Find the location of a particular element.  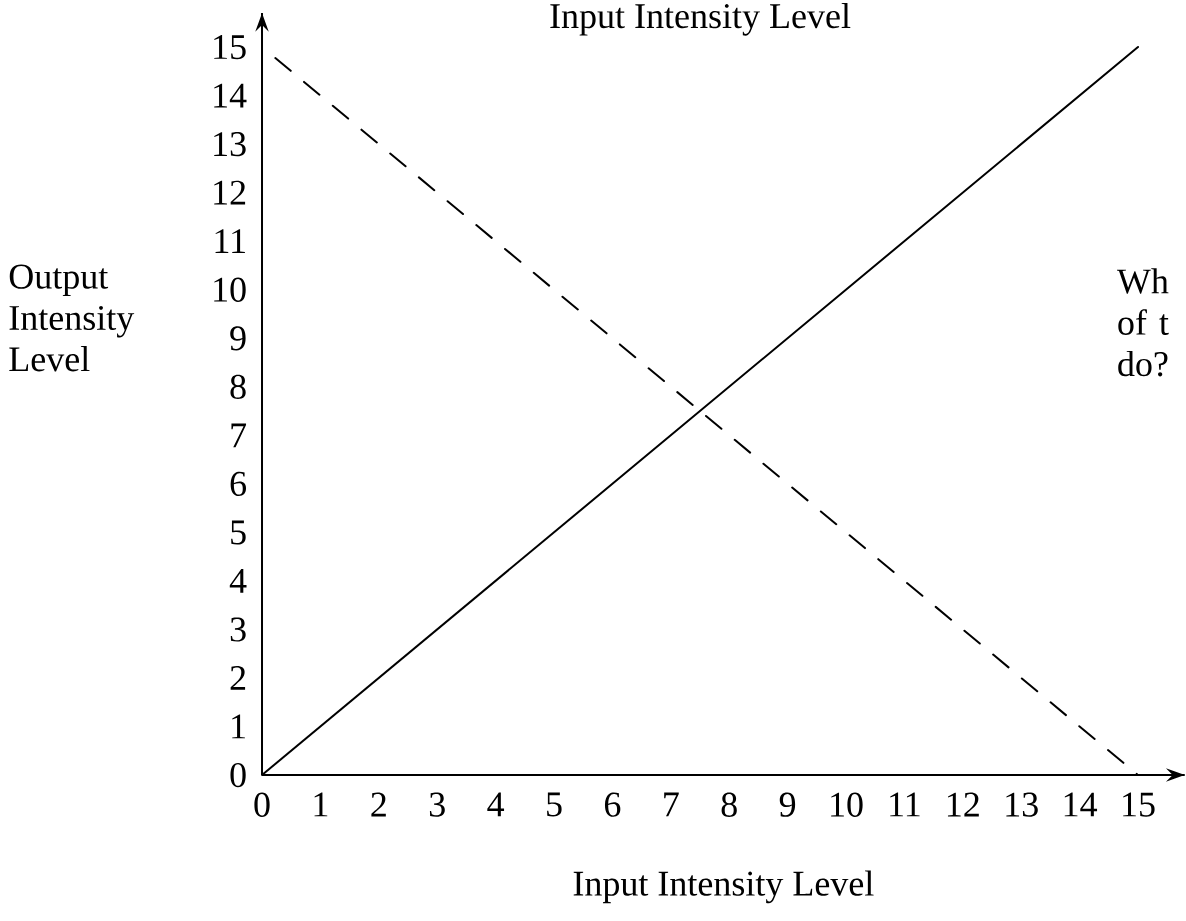

y-tick-label: 8 is located at coordinates (238, 386).